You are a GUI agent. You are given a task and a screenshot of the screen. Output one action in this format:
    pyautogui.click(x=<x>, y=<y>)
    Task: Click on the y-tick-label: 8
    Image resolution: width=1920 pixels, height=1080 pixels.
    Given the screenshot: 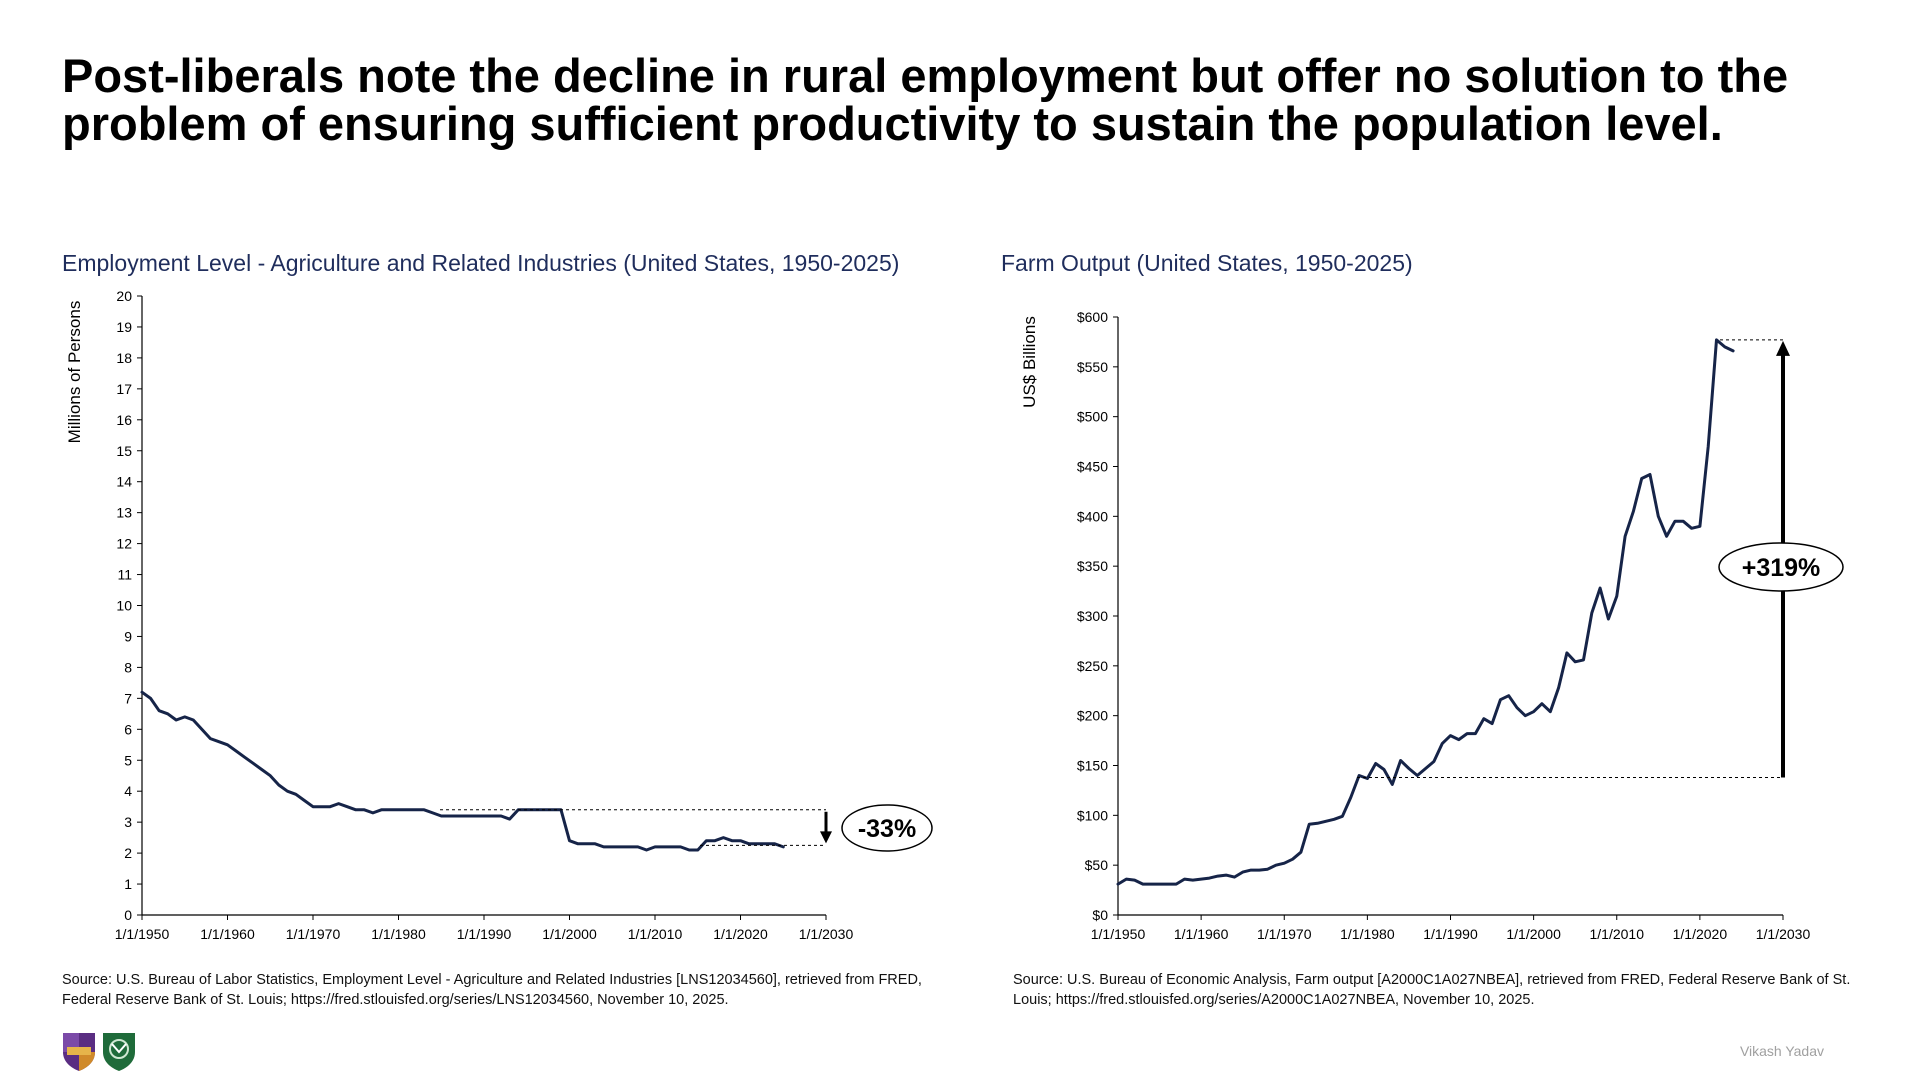 What is the action you would take?
    pyautogui.click(x=128, y=667)
    